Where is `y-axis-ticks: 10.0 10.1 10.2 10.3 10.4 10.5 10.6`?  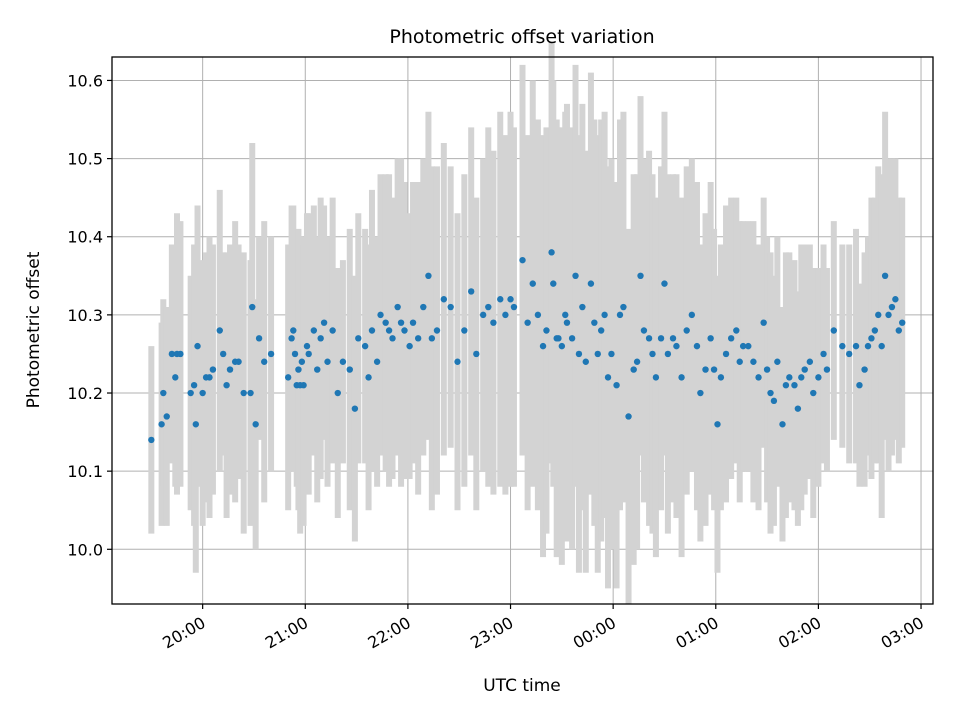 y-axis-ticks: 10.0 10.1 10.2 10.3 10.4 10.5 10.6 is located at coordinates (89, 315).